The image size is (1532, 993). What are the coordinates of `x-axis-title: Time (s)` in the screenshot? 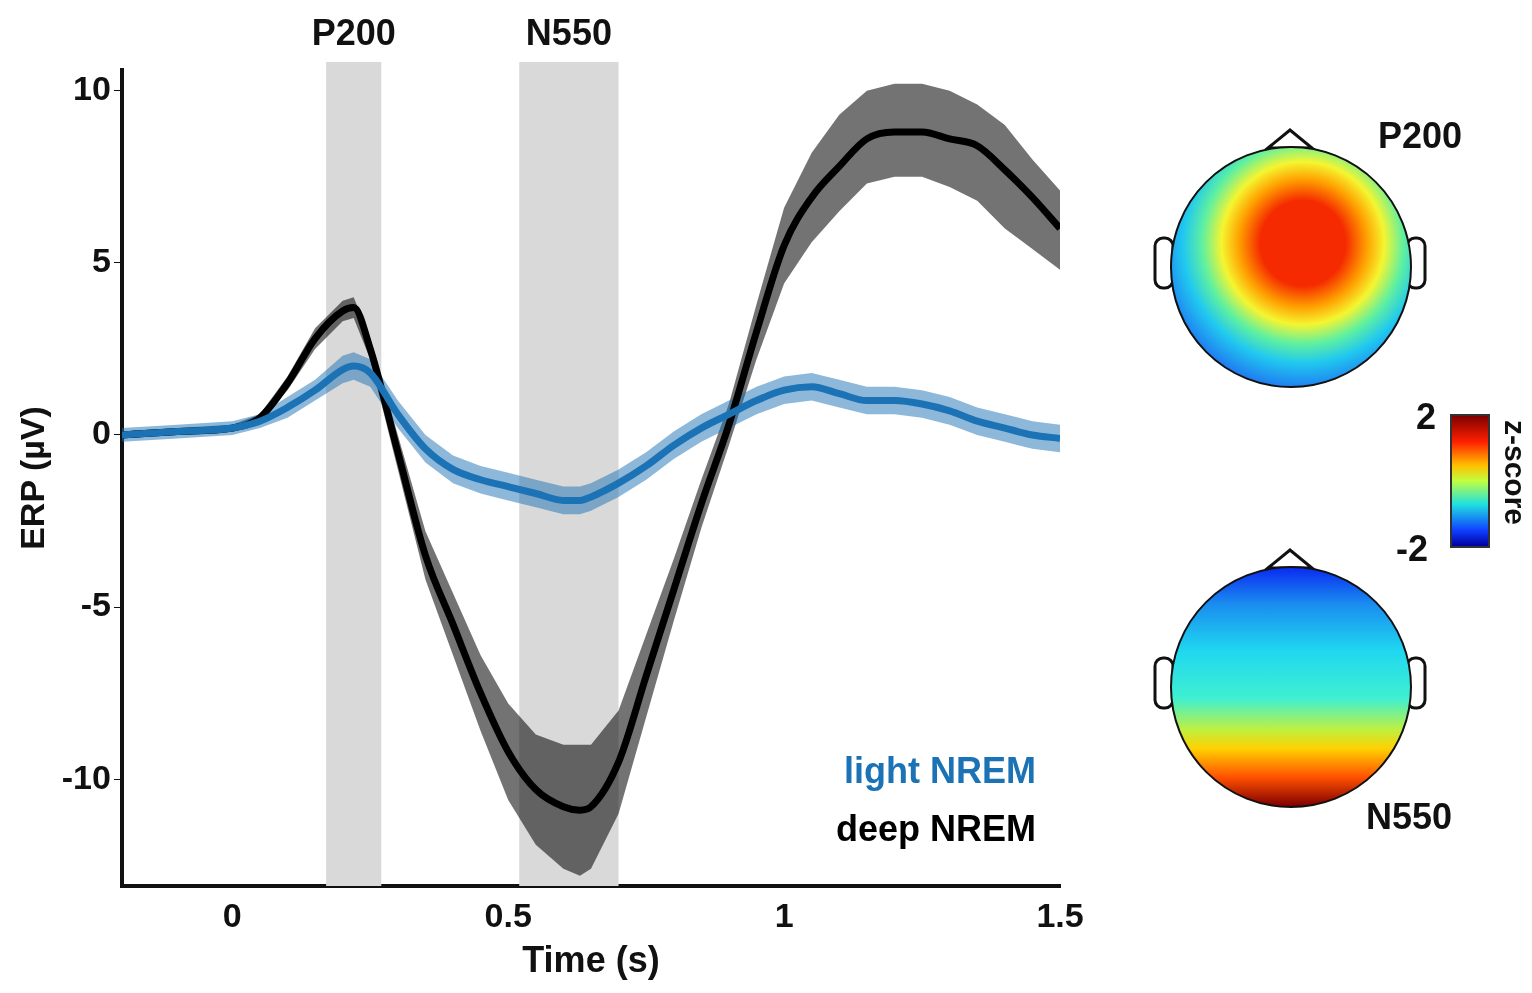 It's located at (591, 960).